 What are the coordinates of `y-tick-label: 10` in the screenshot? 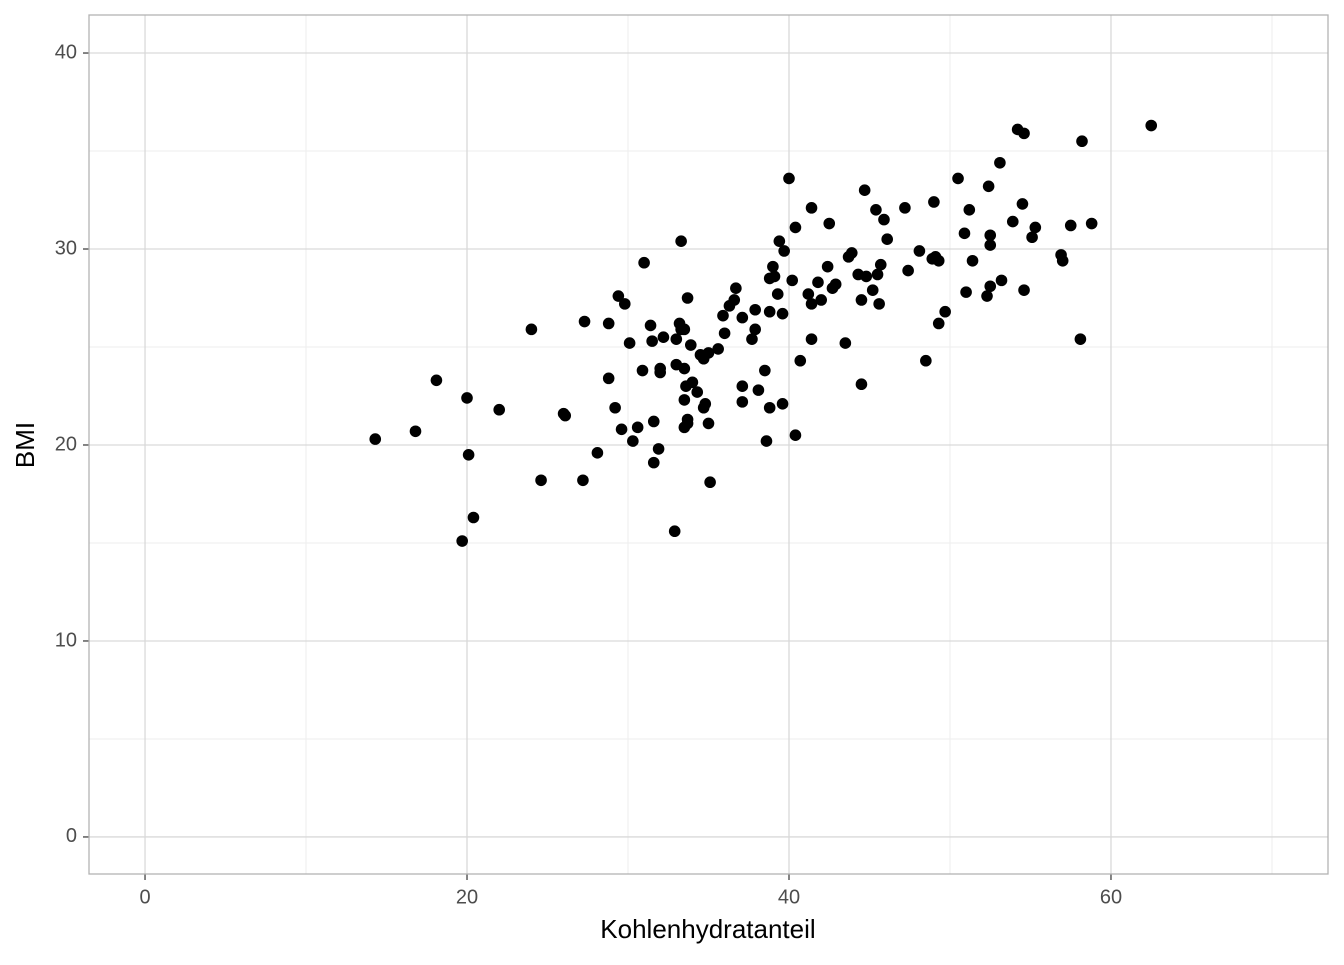 It's located at (66, 640).